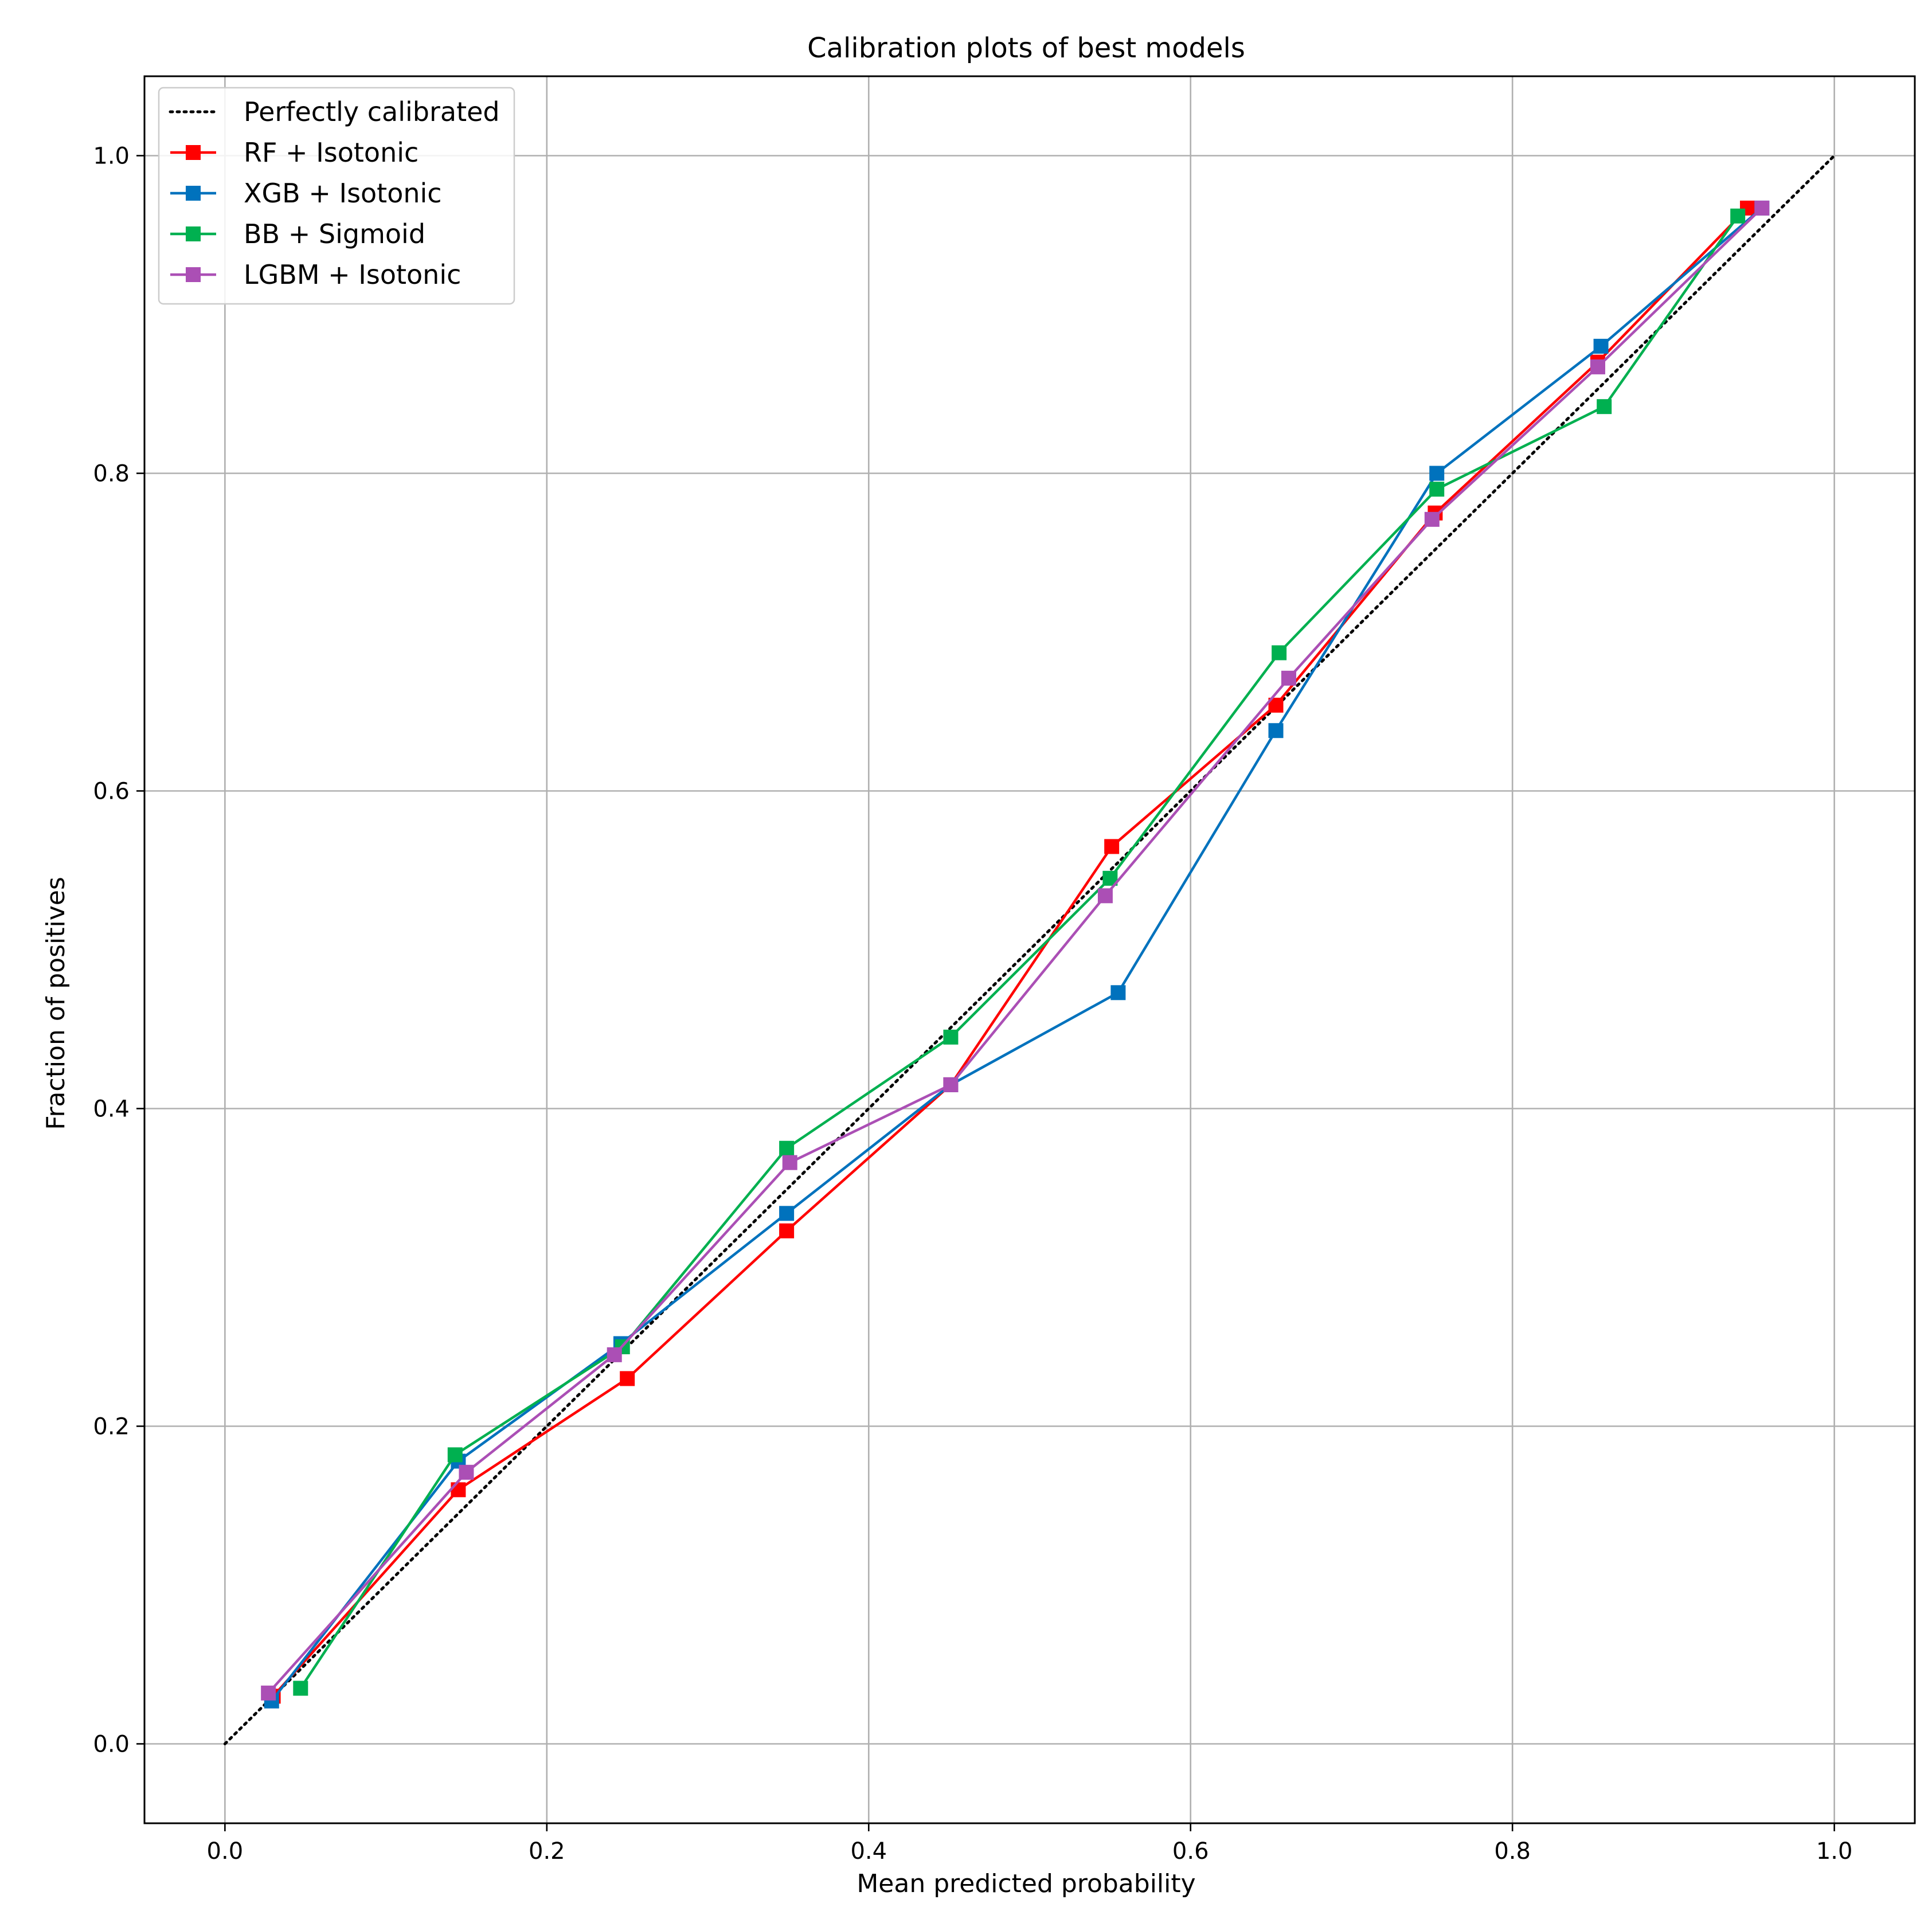 This screenshot has width=1932, height=1915. Describe the element at coordinates (112, 1427) in the screenshot. I see `y-tick-label: 0.2` at that location.